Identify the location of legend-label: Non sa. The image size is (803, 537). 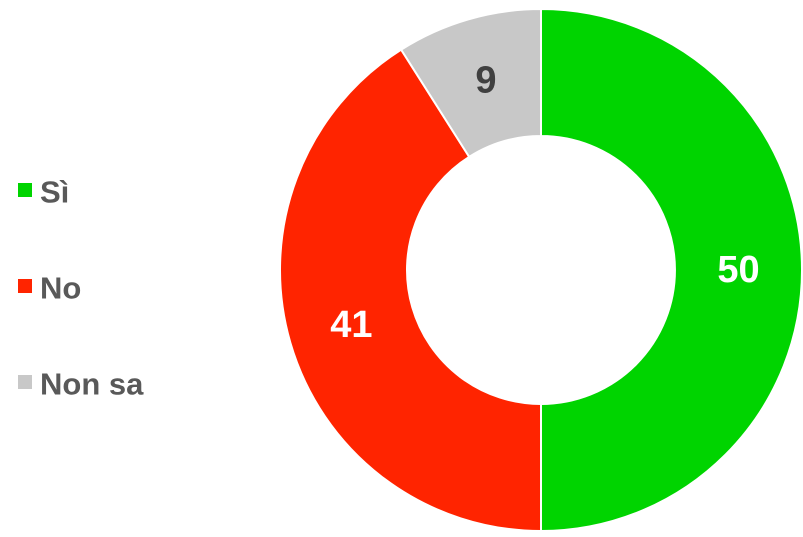
(92, 384).